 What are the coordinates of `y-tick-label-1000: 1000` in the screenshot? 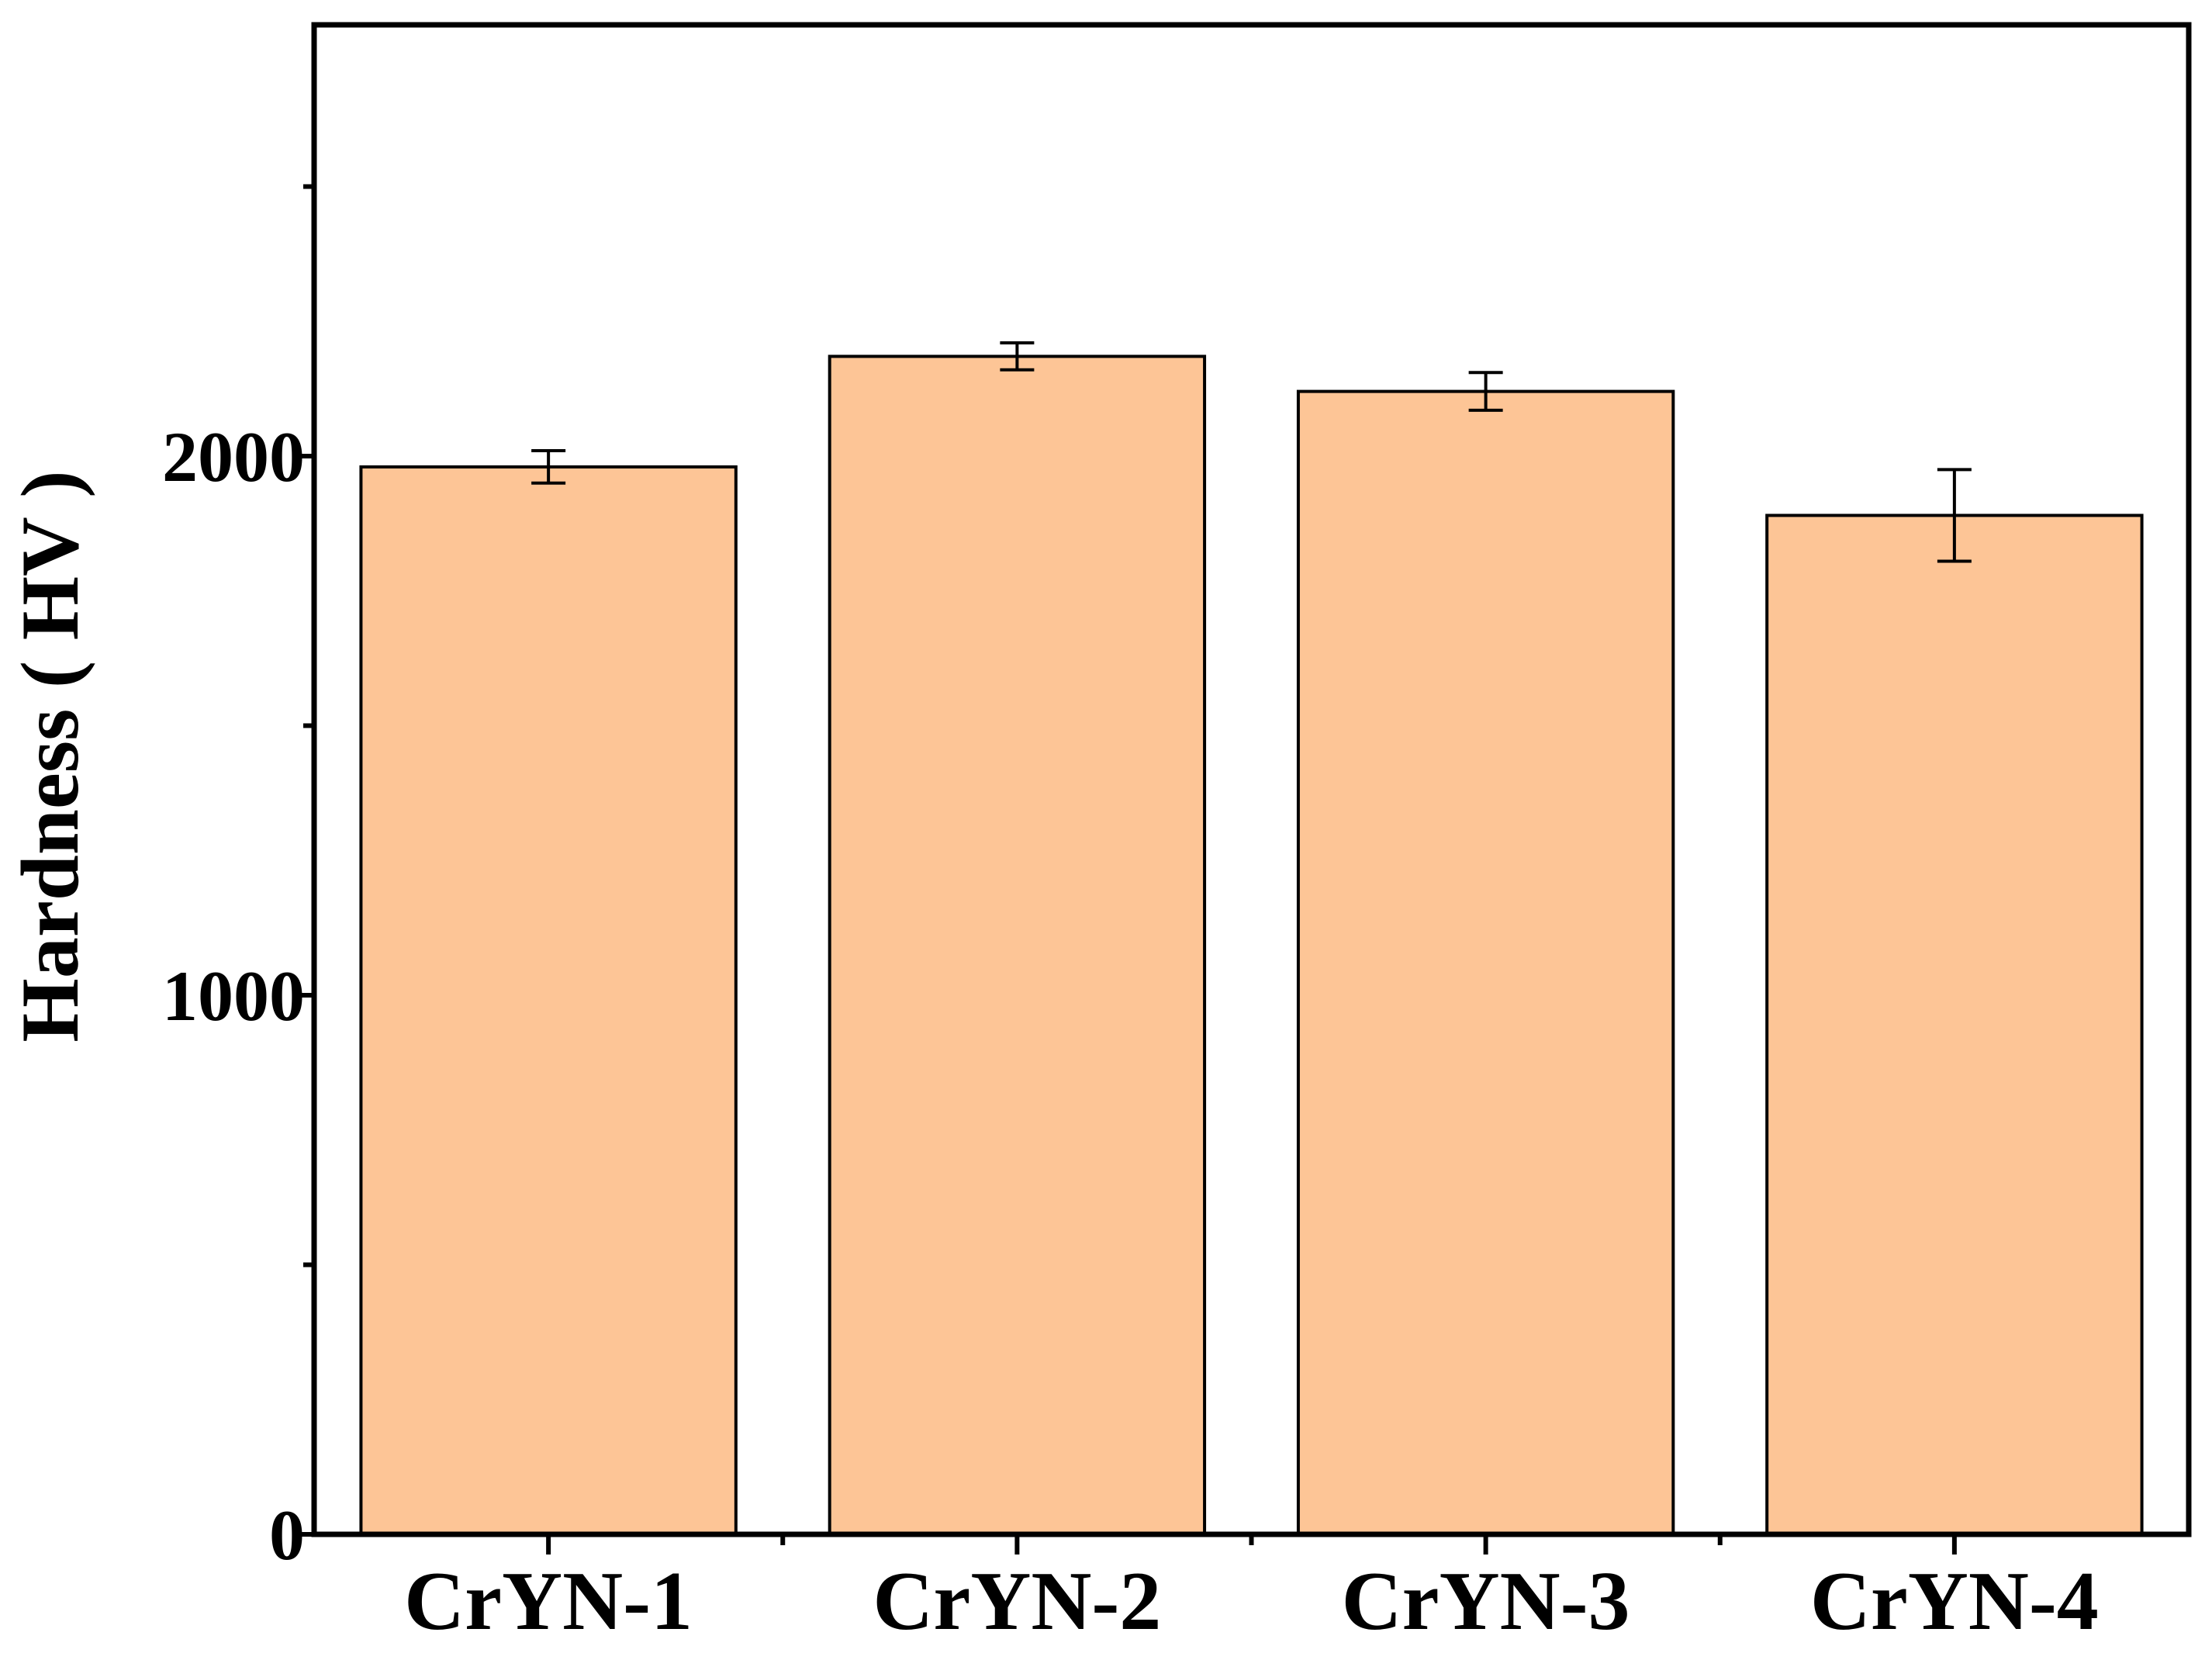 It's located at (233, 996).